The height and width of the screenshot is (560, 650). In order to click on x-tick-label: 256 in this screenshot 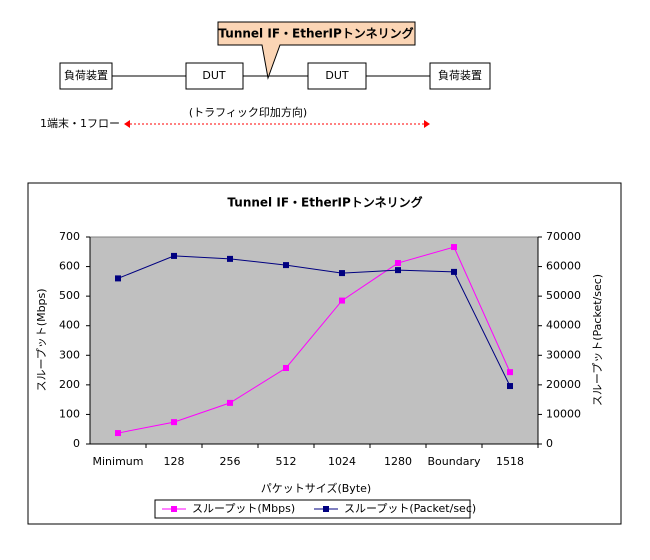, I will do `click(230, 461)`.